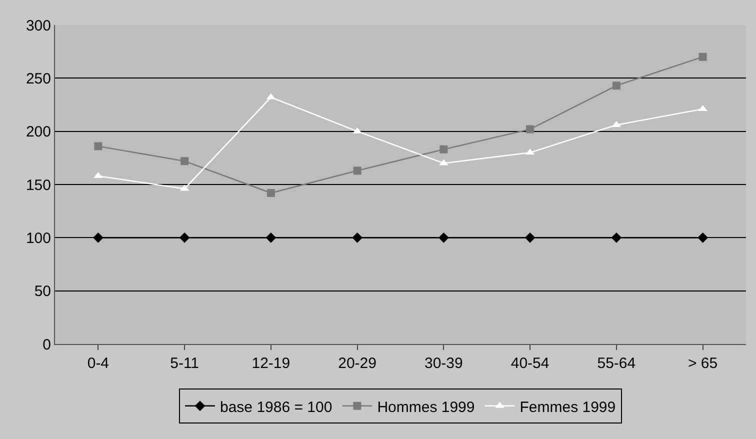  I want to click on y-tick-label: 300, so click(38, 25).